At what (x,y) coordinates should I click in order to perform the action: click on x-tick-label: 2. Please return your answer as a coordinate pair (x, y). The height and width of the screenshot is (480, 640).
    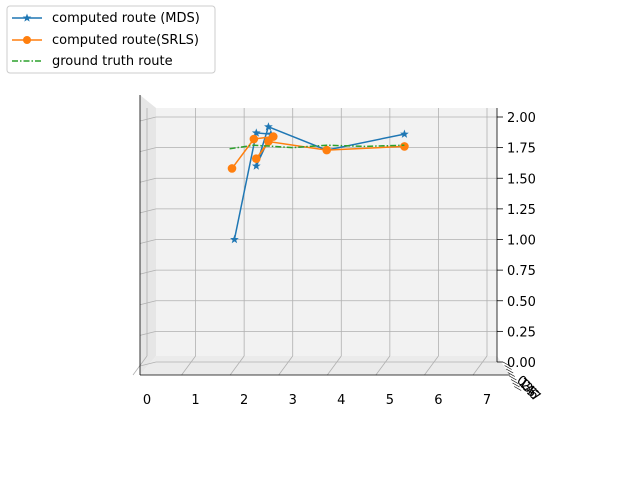
    Looking at the image, I should click on (244, 400).